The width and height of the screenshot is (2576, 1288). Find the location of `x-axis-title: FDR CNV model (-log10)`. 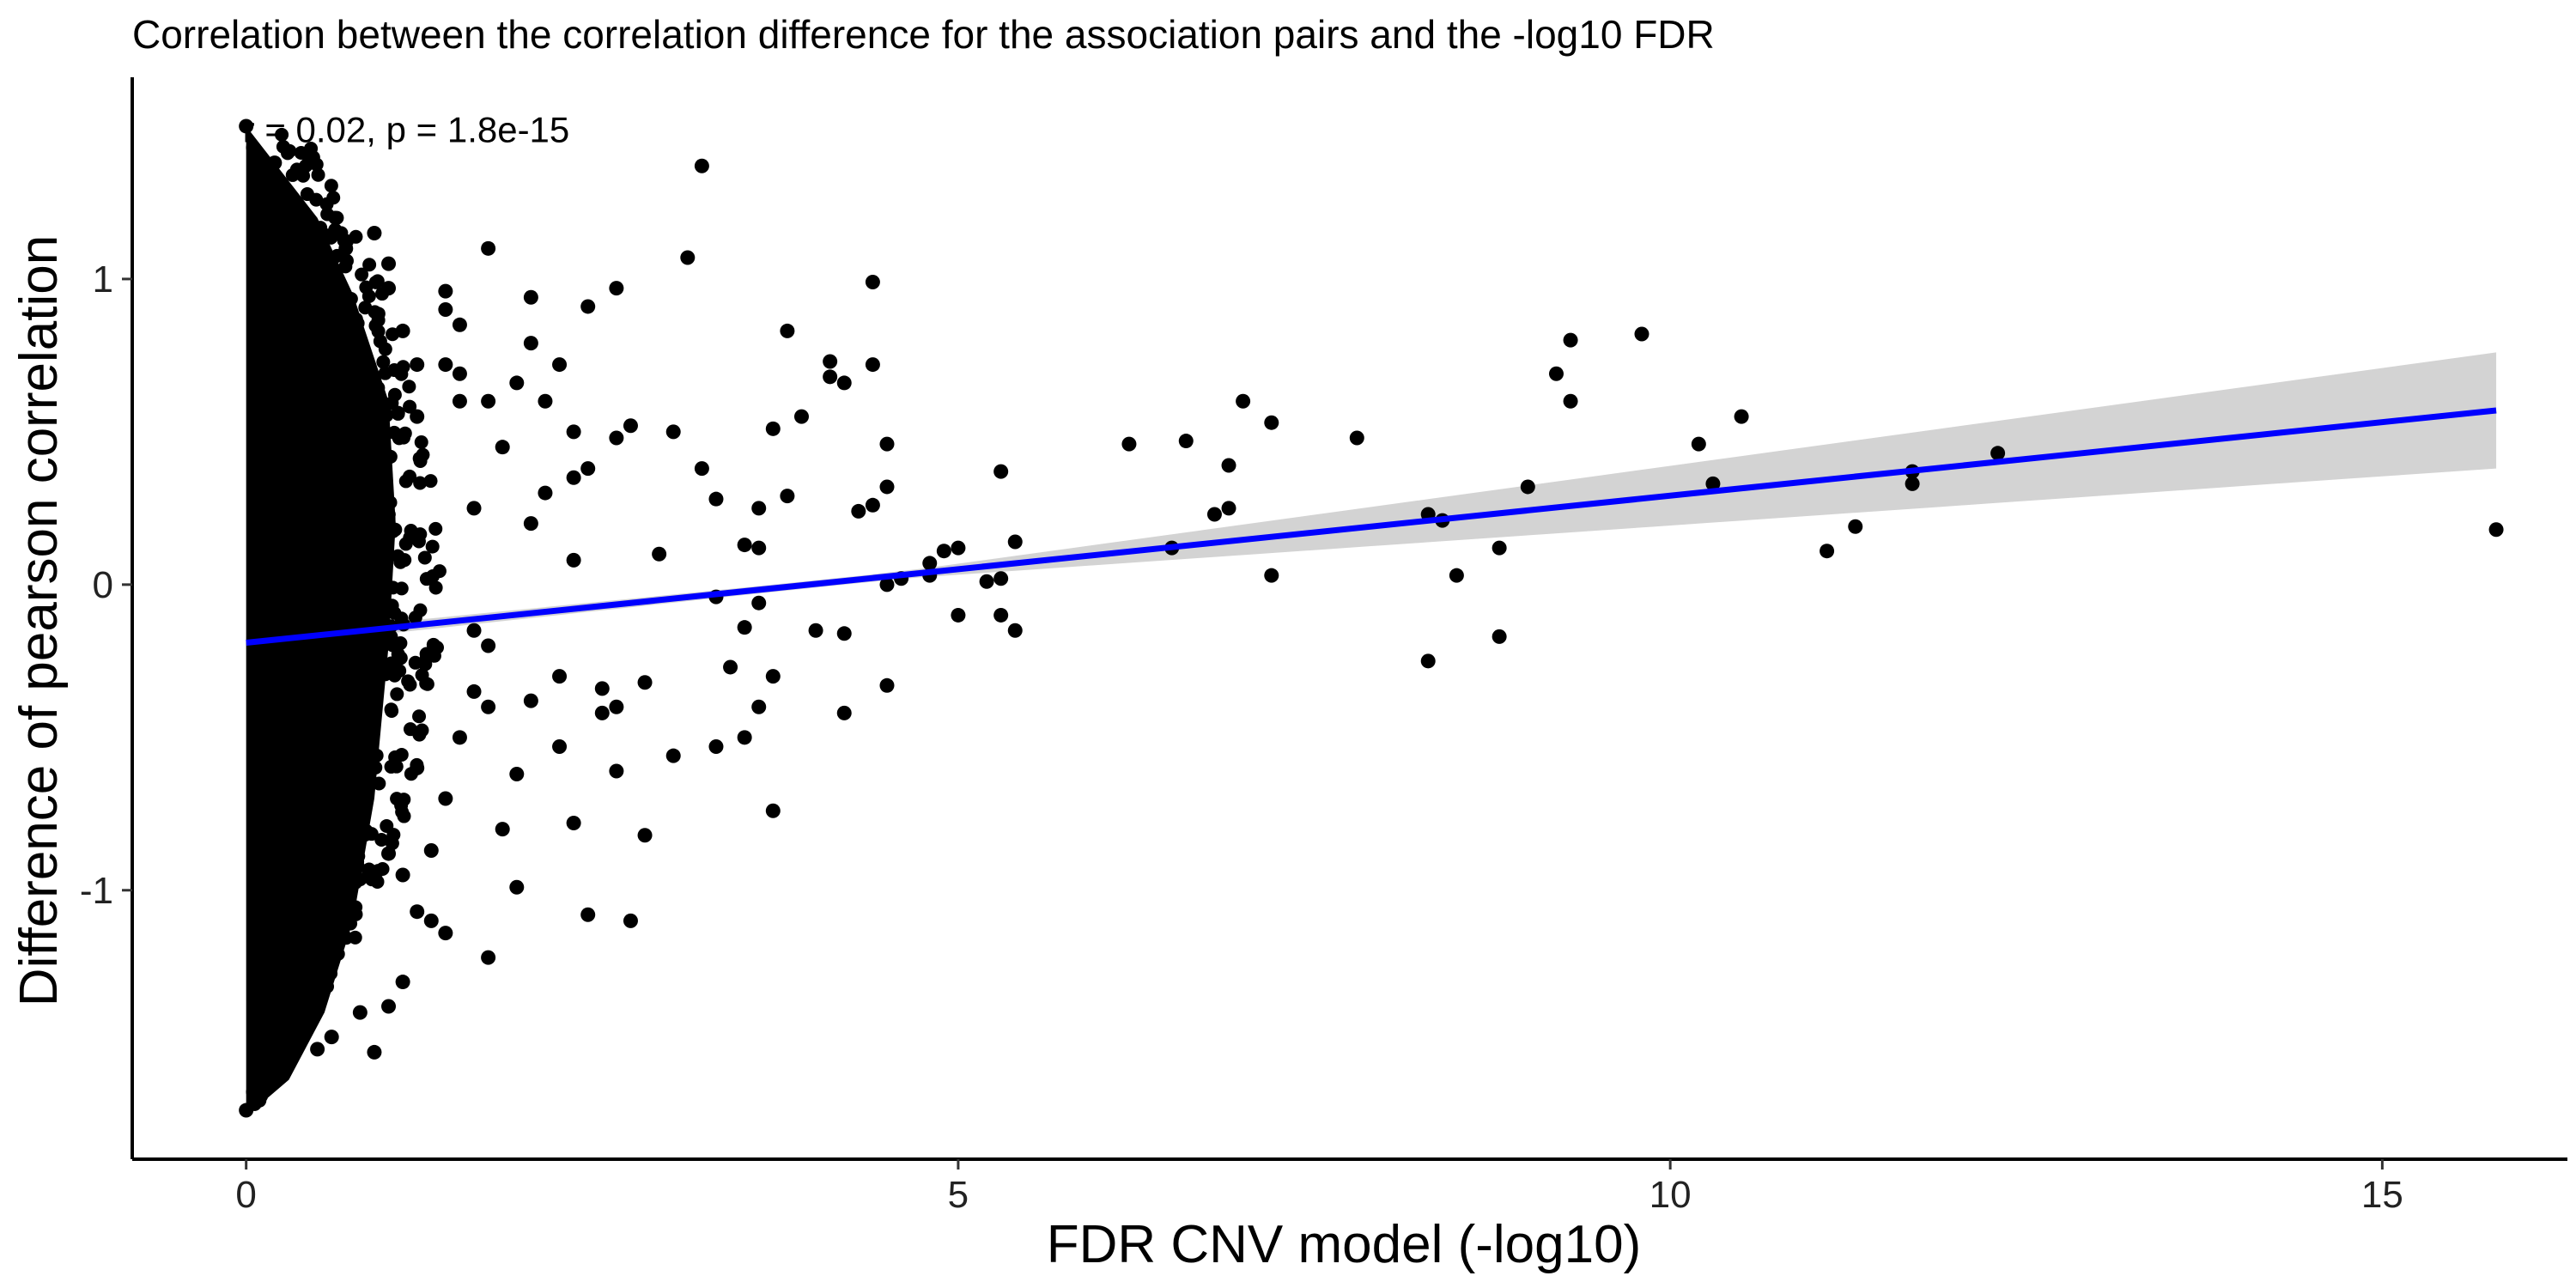

x-axis-title: FDR CNV model (-log10) is located at coordinates (1345, 1244).